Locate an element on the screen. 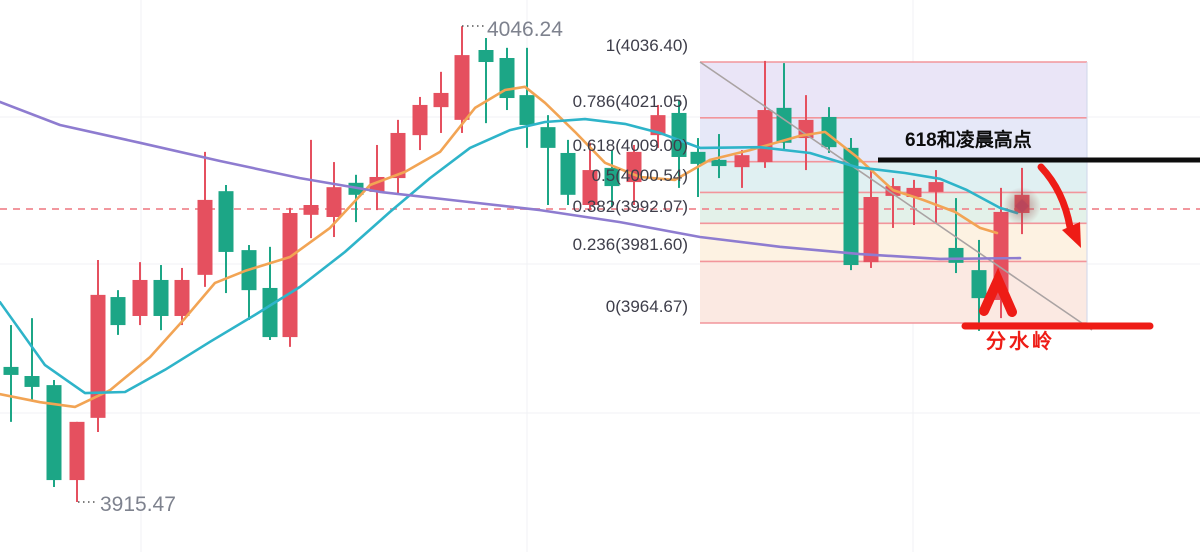 Image resolution: width=1200 pixels, height=552 pixels. fib-level-label: 0.236(3981.60) is located at coordinates (630, 245).